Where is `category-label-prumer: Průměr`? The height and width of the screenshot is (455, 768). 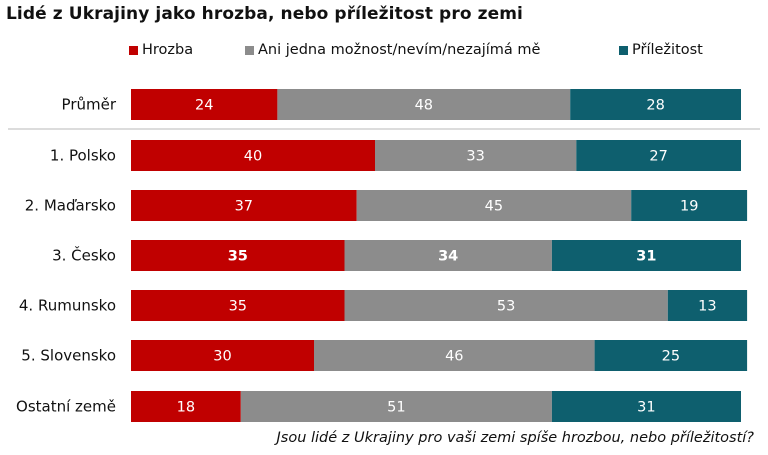 category-label-prumer: Průměr is located at coordinates (89, 105).